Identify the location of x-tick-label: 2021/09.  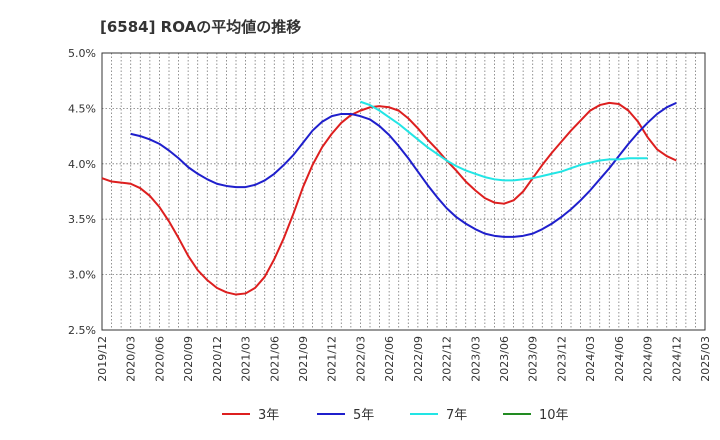
(303, 359).